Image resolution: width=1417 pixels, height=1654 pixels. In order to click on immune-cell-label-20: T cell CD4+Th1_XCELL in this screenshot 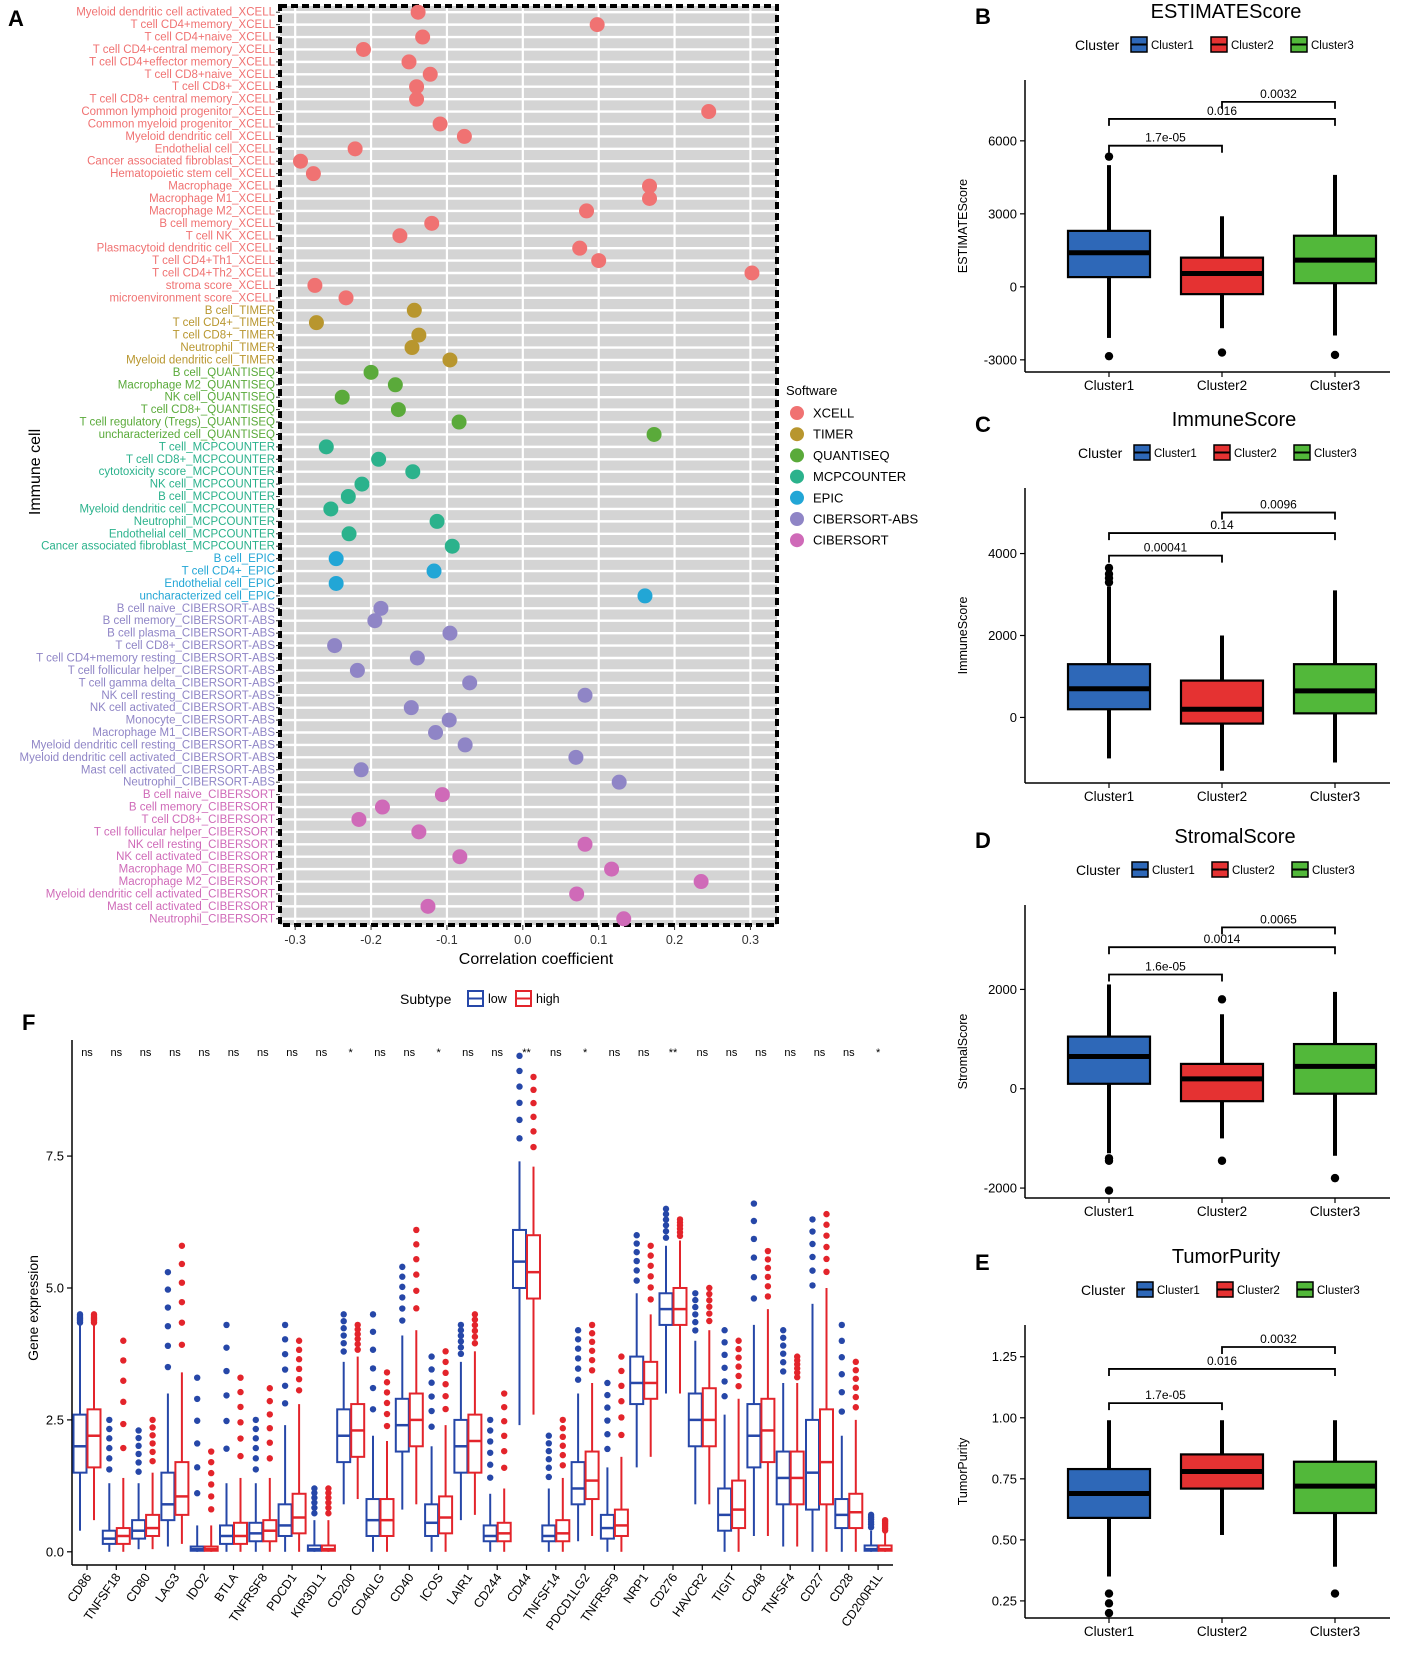, I will do `click(213, 261)`.